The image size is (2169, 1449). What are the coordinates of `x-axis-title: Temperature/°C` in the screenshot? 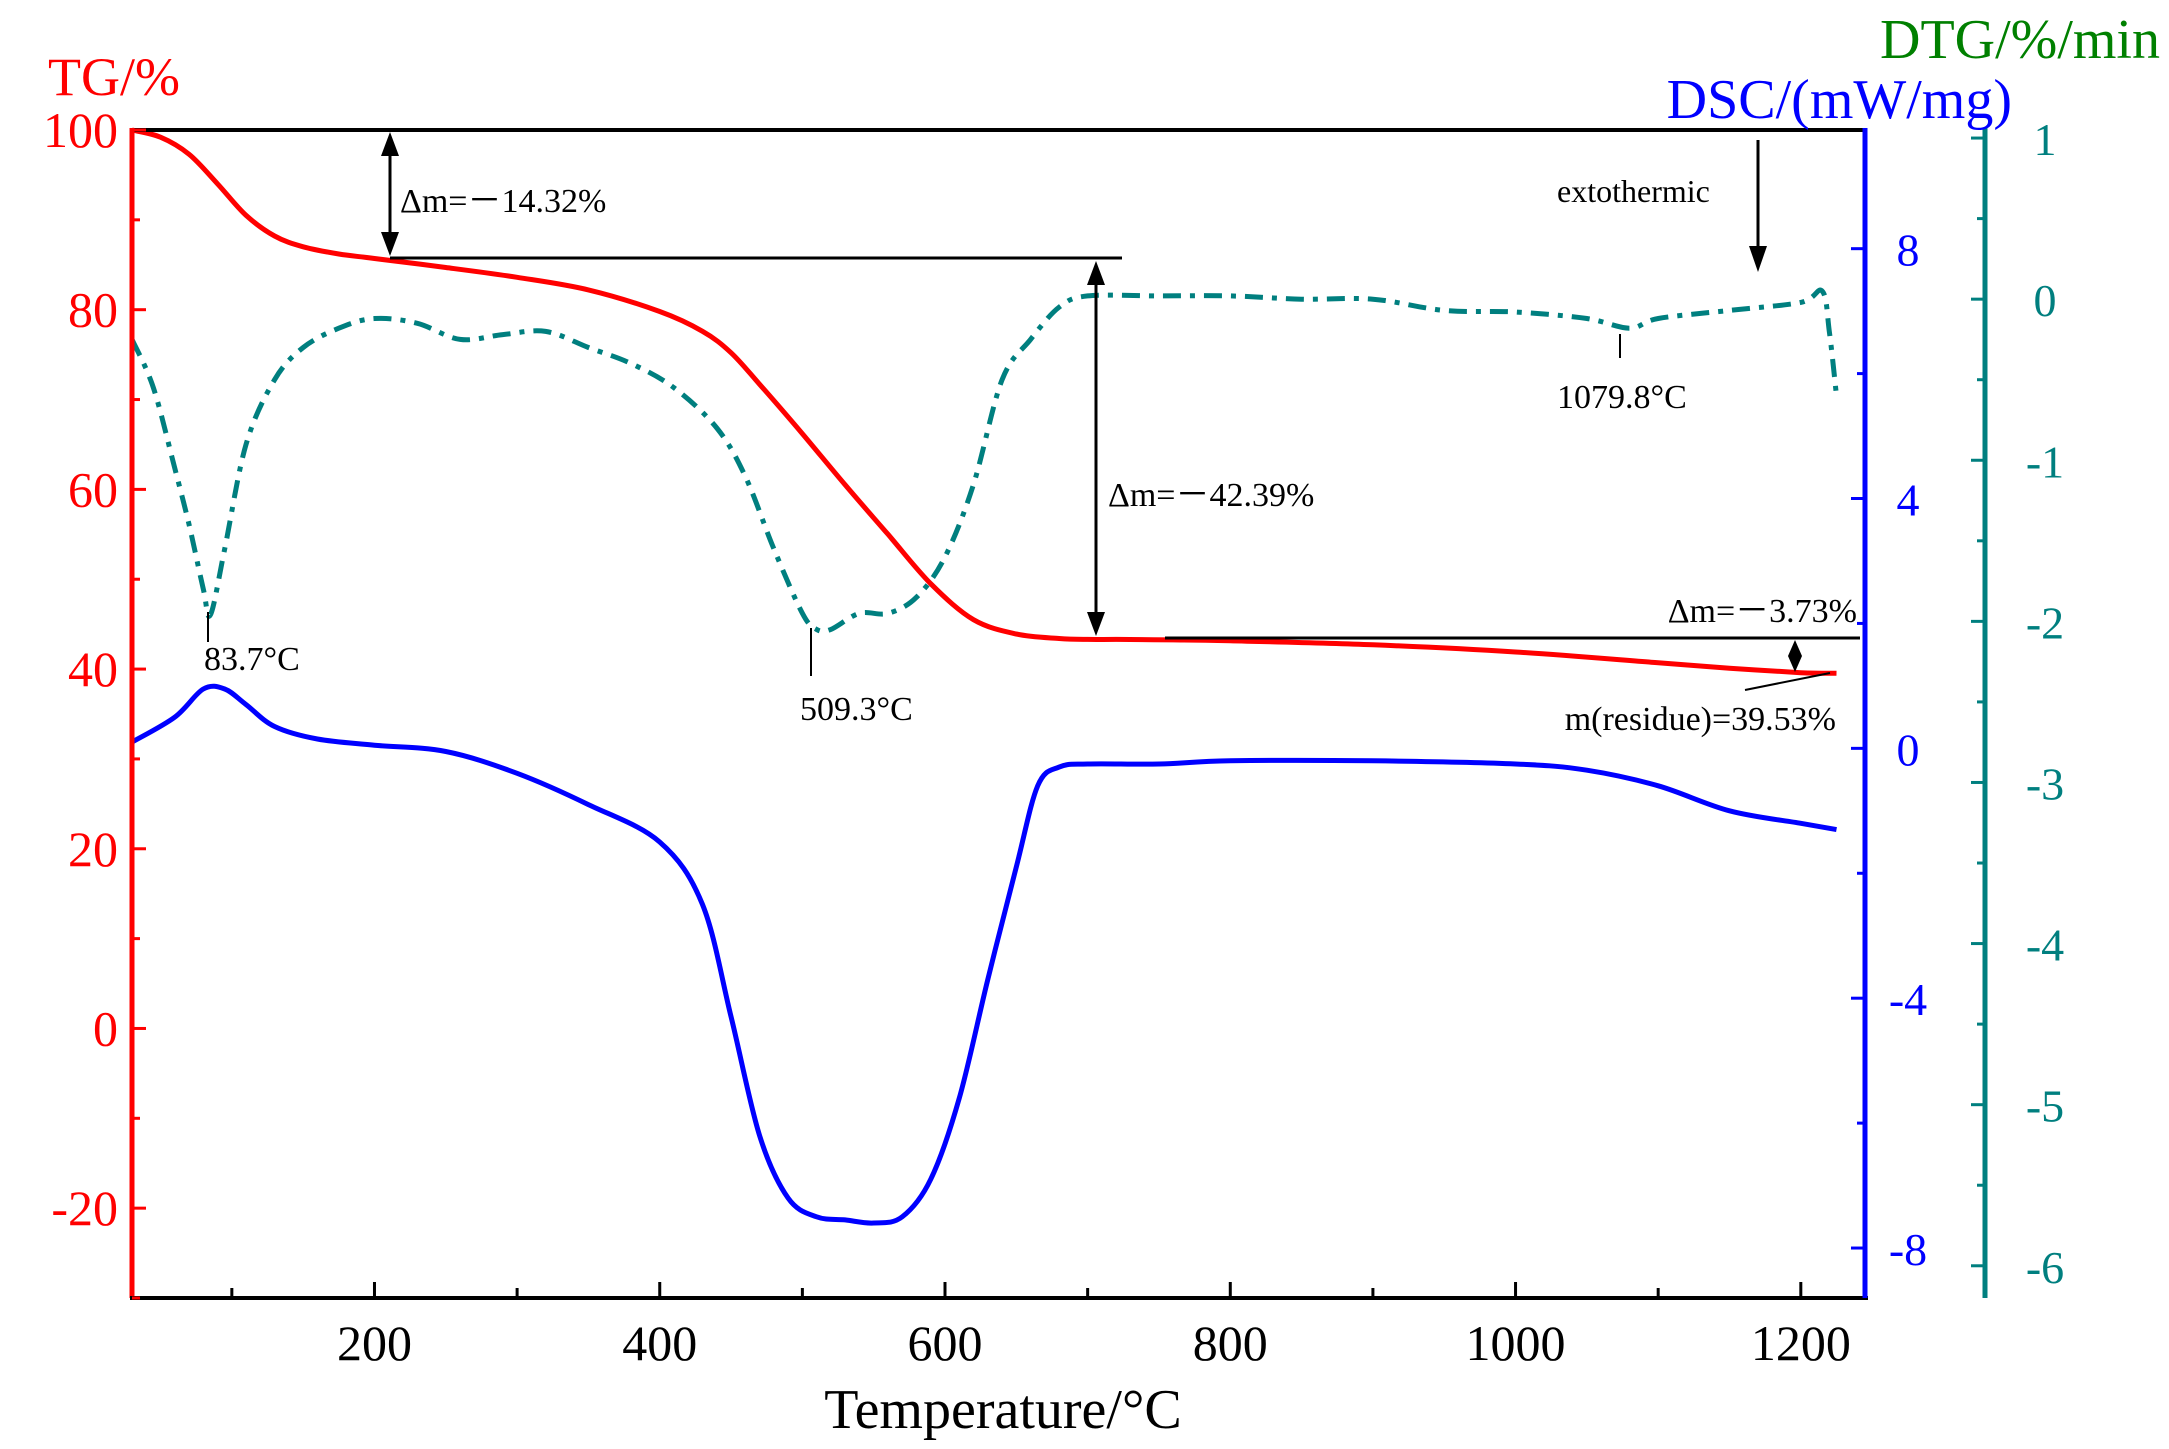 It's located at (1002, 1410).